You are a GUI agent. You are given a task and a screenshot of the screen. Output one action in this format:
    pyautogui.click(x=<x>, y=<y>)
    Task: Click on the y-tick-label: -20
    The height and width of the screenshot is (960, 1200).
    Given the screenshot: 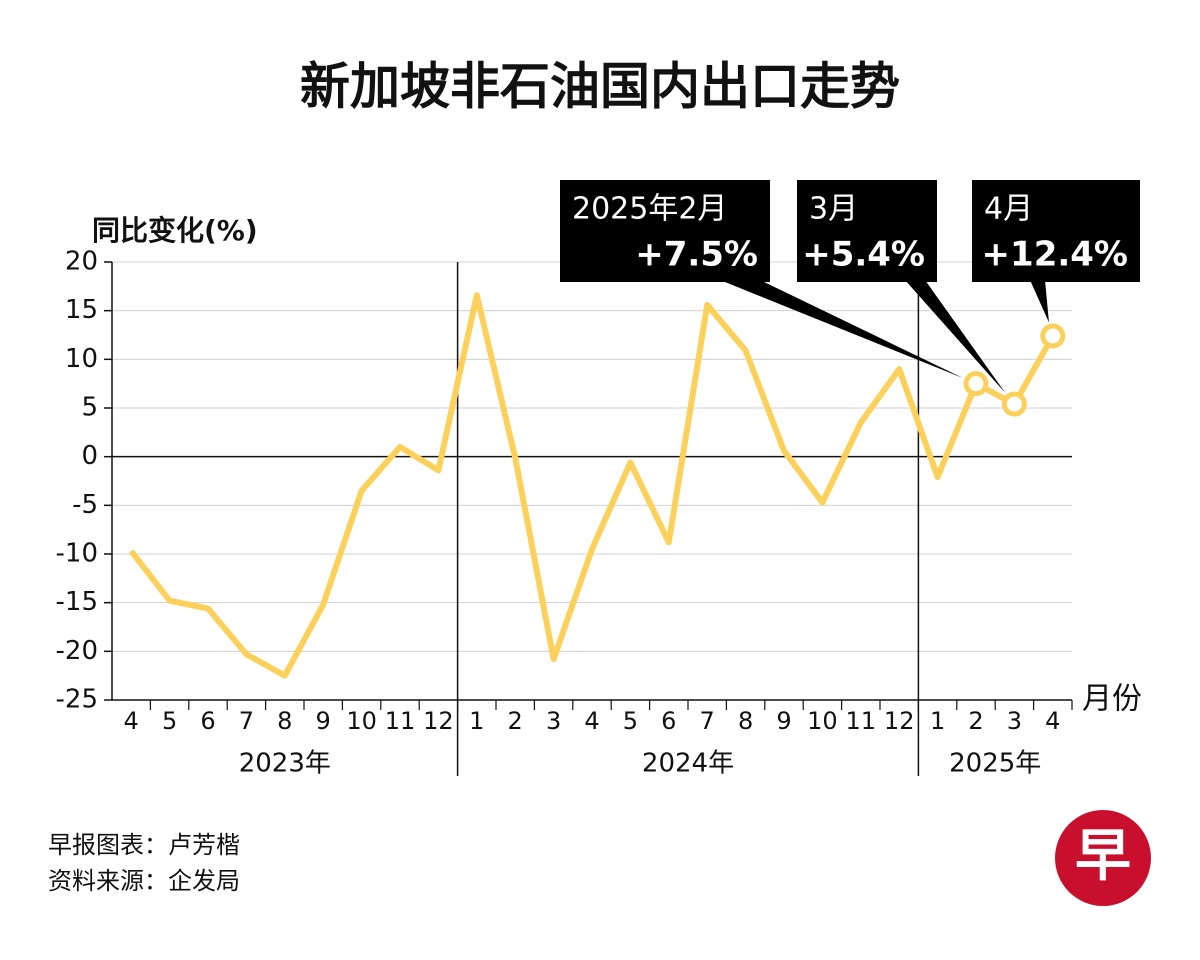 What is the action you would take?
    pyautogui.click(x=77, y=651)
    